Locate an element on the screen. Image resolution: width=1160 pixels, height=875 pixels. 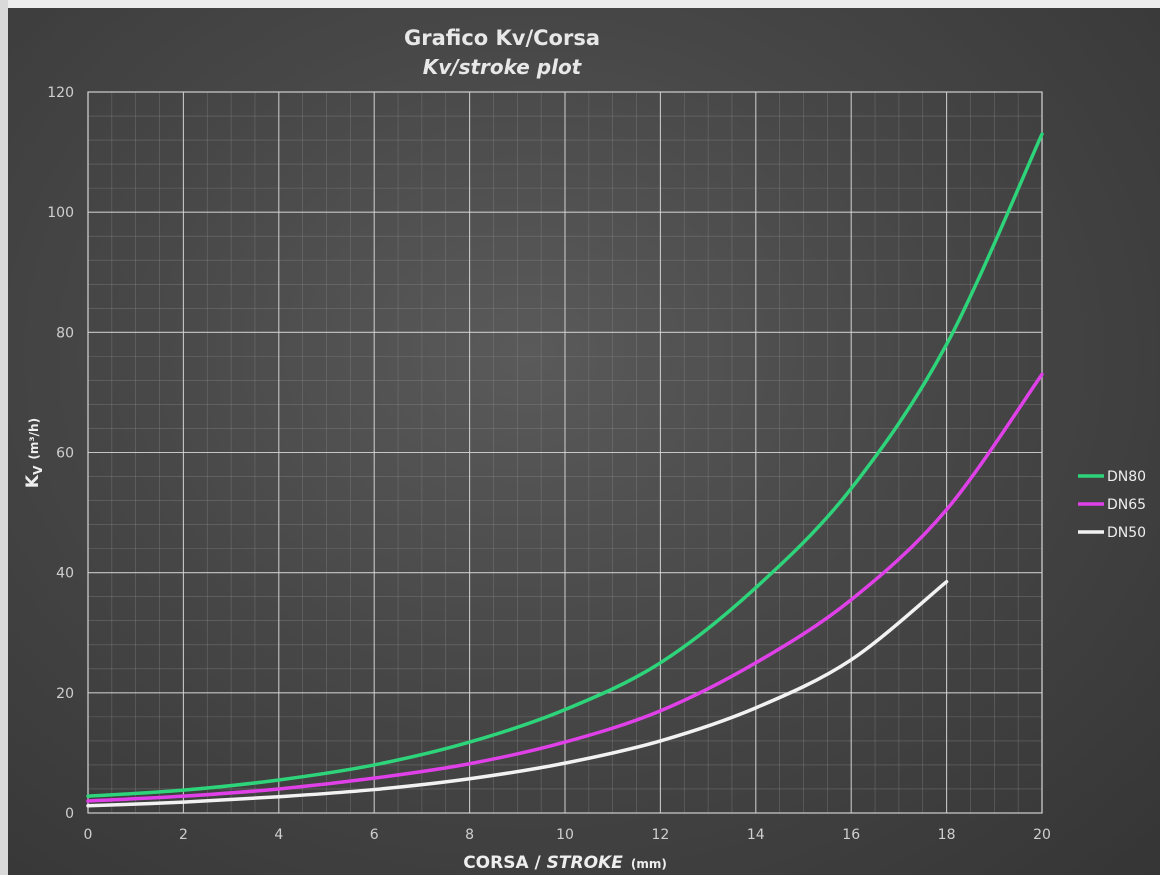
x-tick-labels: 0 2 4 6 8 10 12 14 16 18 20 is located at coordinates (567, 835).